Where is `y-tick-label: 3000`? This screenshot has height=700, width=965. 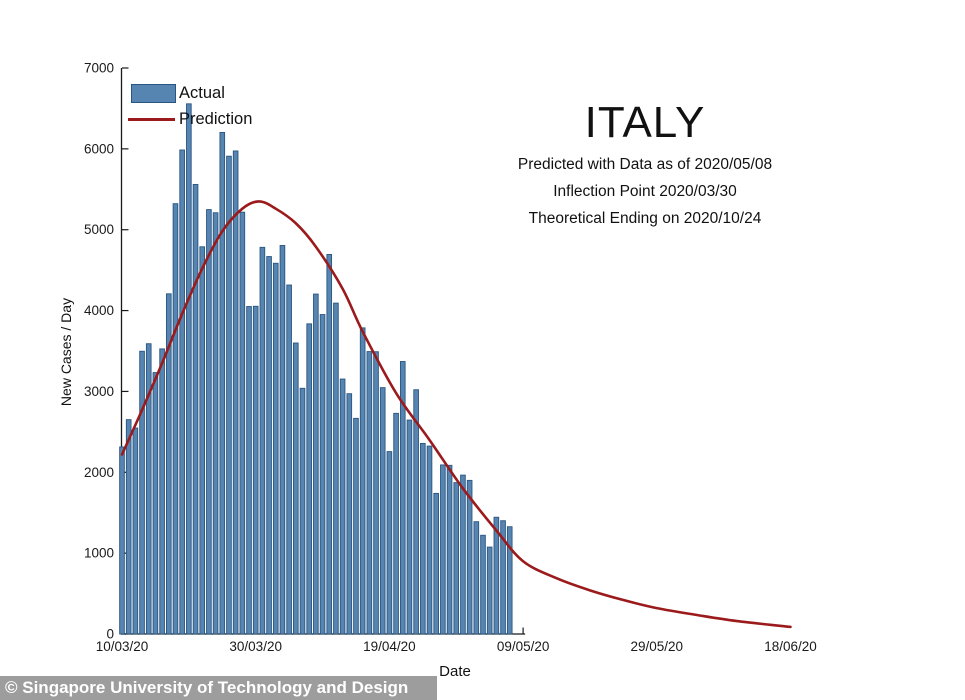 y-tick-label: 3000 is located at coordinates (99, 391).